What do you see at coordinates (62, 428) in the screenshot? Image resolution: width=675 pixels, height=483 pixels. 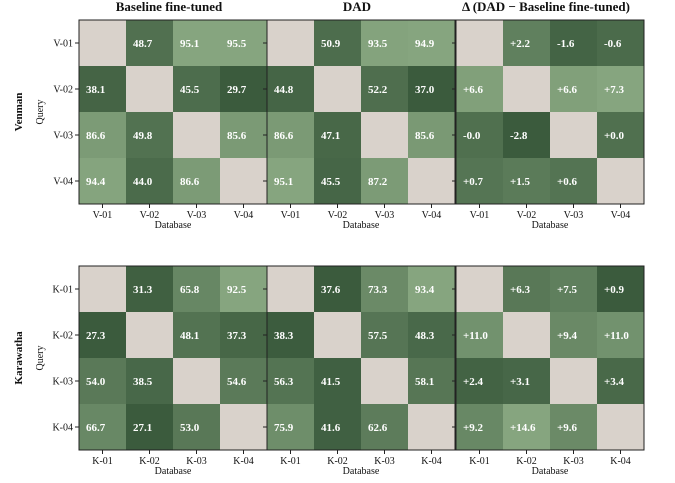 I see `y-tick-label: K-04` at bounding box center [62, 428].